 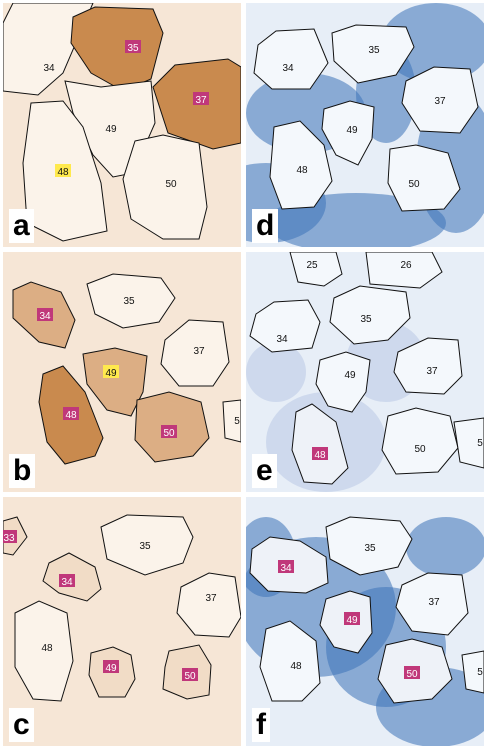 What do you see at coordinates (264, 471) in the screenshot?
I see `panel-letter: e` at bounding box center [264, 471].